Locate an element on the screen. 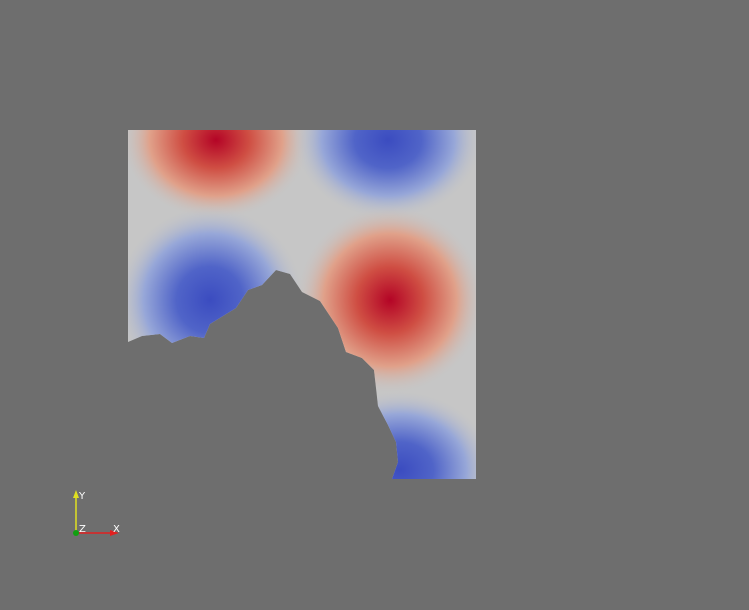 The image size is (749, 610). field-trough-top-right is located at coordinates (384, 175).